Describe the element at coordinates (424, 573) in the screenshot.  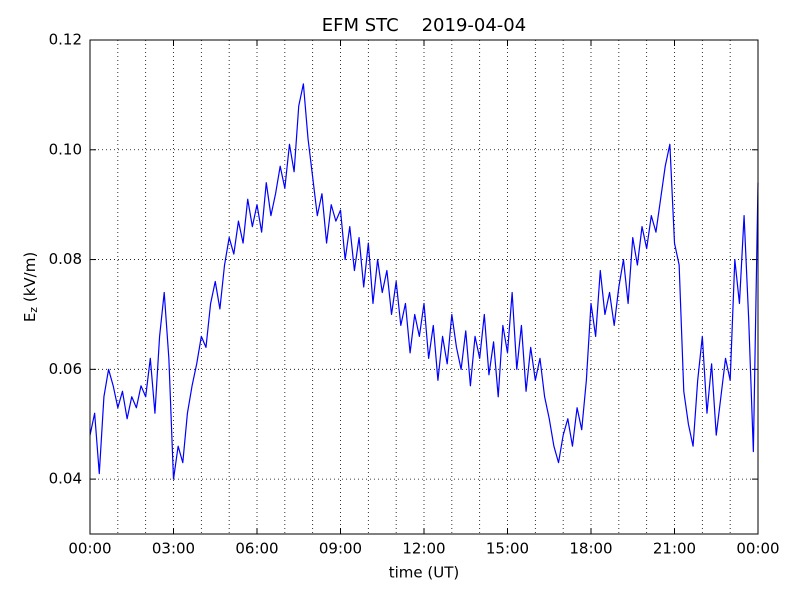
I see `x-axis-label: time (UT)` at that location.